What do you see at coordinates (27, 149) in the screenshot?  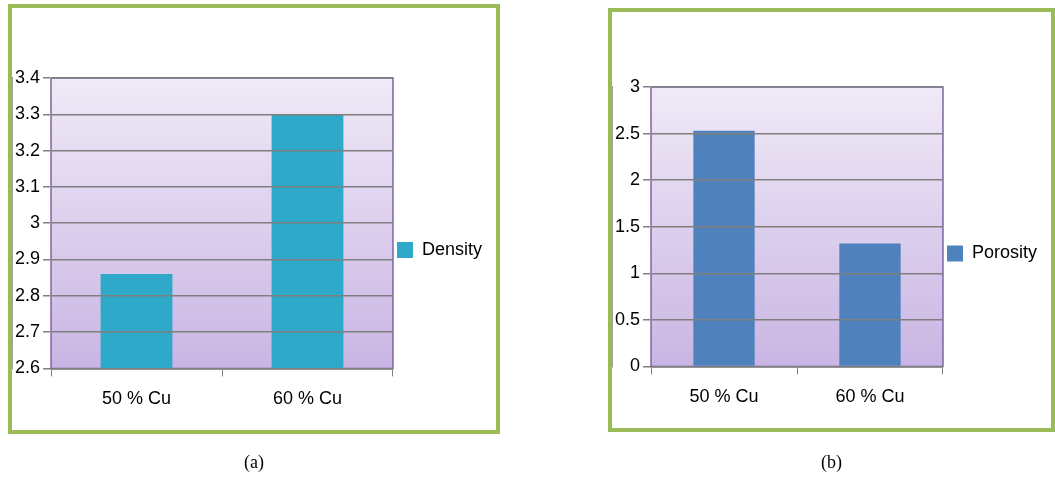 I see `y-tick-label: 3.2` at bounding box center [27, 149].